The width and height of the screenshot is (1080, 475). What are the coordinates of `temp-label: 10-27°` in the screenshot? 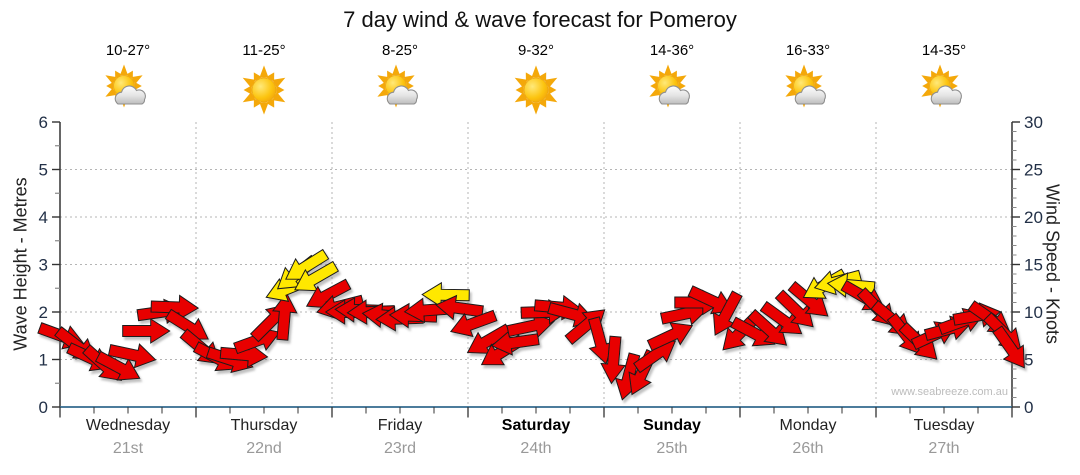 It's located at (128, 50).